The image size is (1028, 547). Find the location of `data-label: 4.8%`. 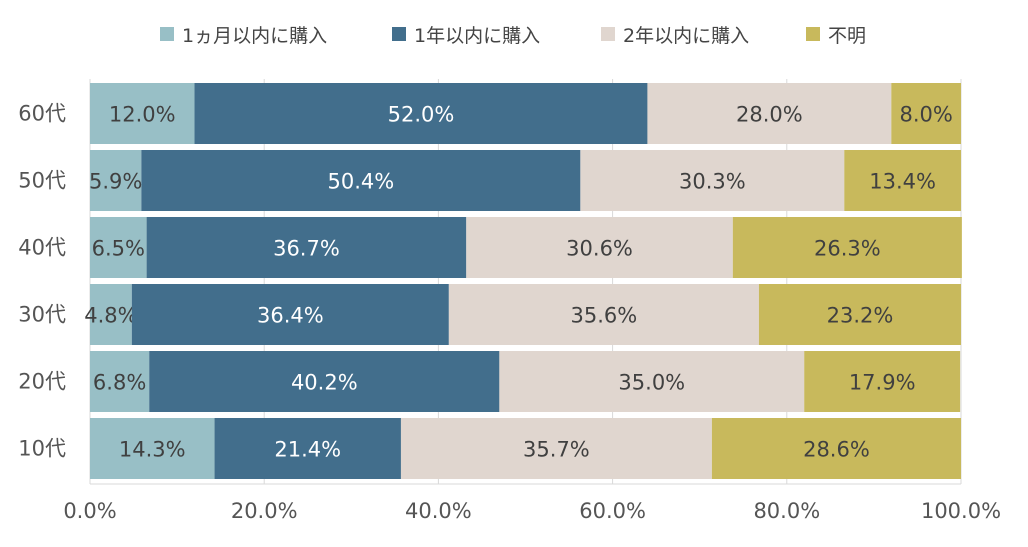

data-label: 4.8% is located at coordinates (110, 316).